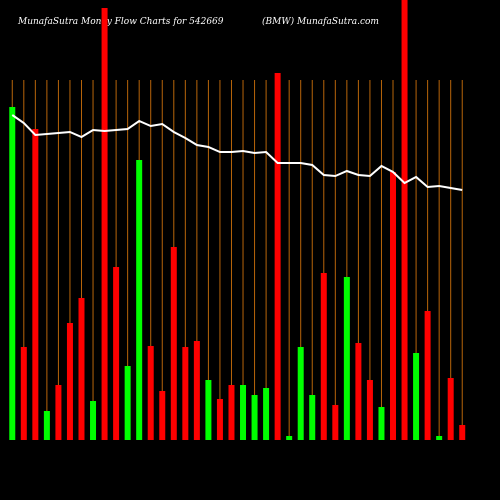 The image size is (500, 500). I want to click on line, so click(237, 152).